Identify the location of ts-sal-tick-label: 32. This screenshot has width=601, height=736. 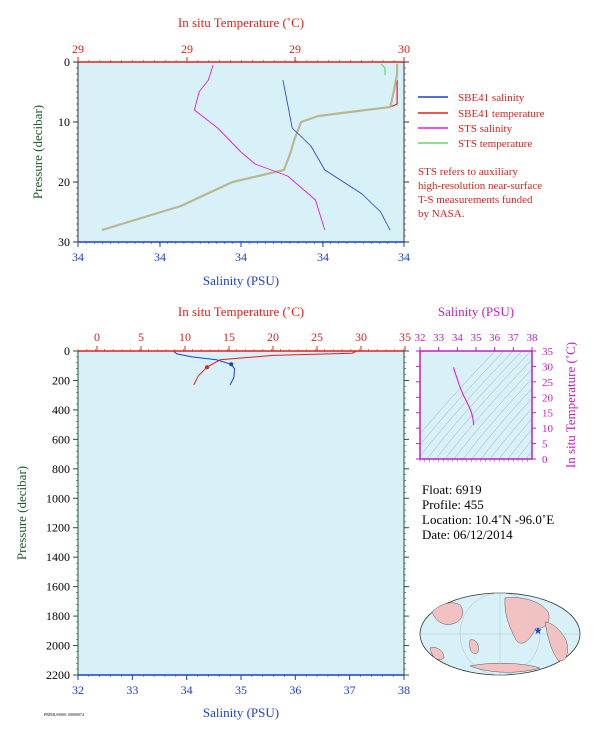
(420, 338).